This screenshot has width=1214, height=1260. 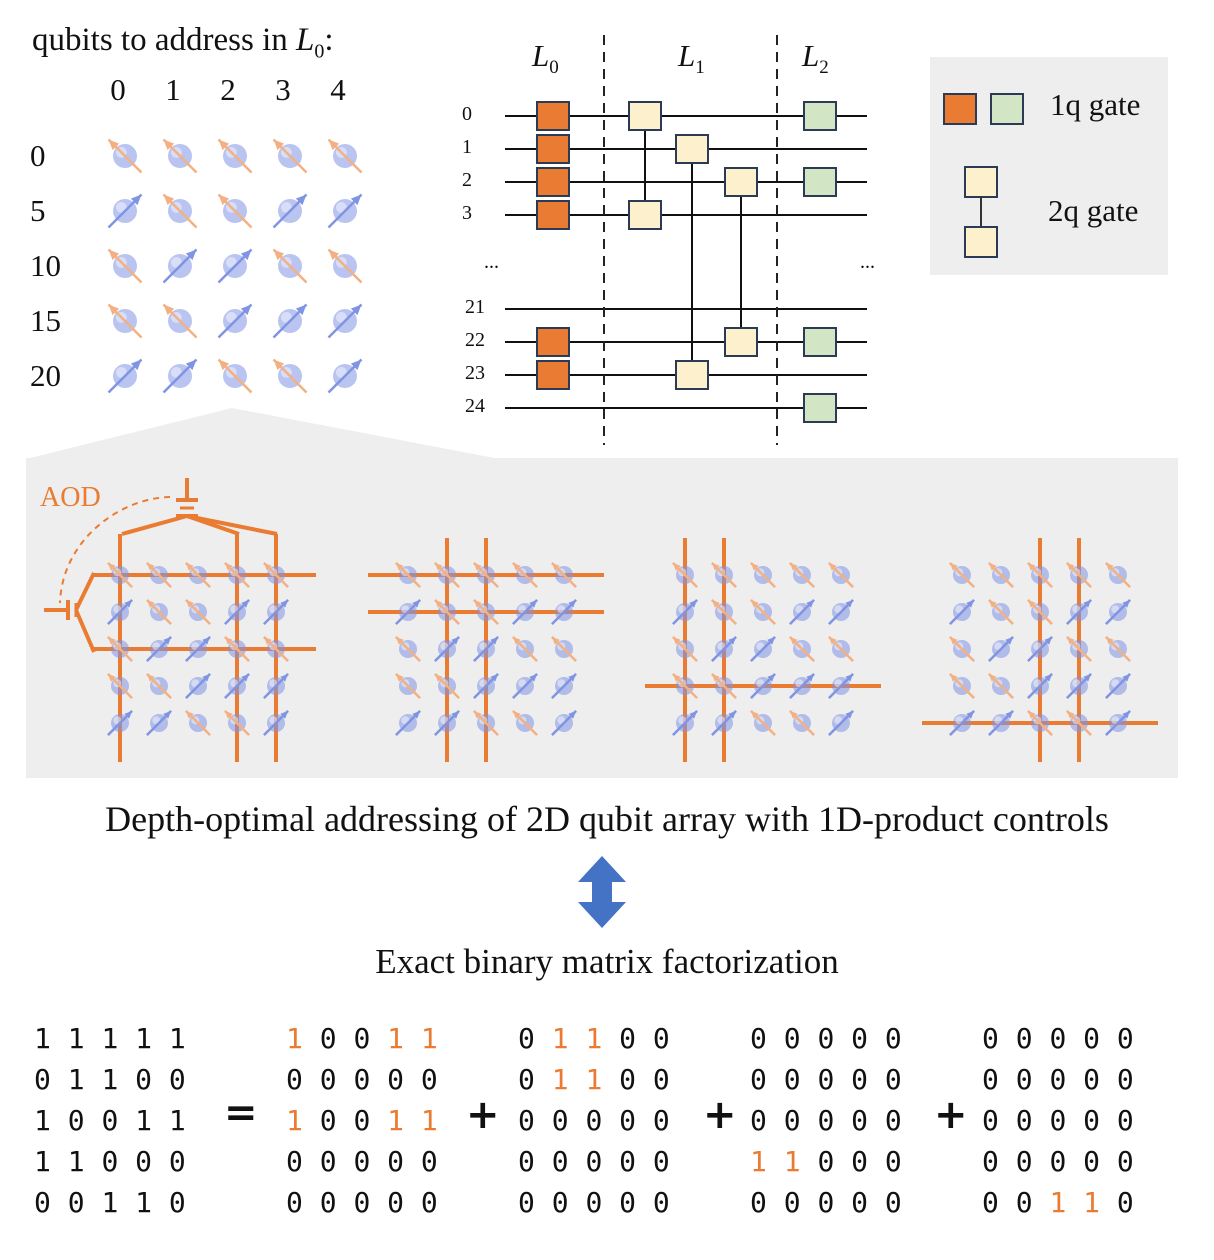 What do you see at coordinates (475, 406) in the screenshot?
I see `wire-label: 24` at bounding box center [475, 406].